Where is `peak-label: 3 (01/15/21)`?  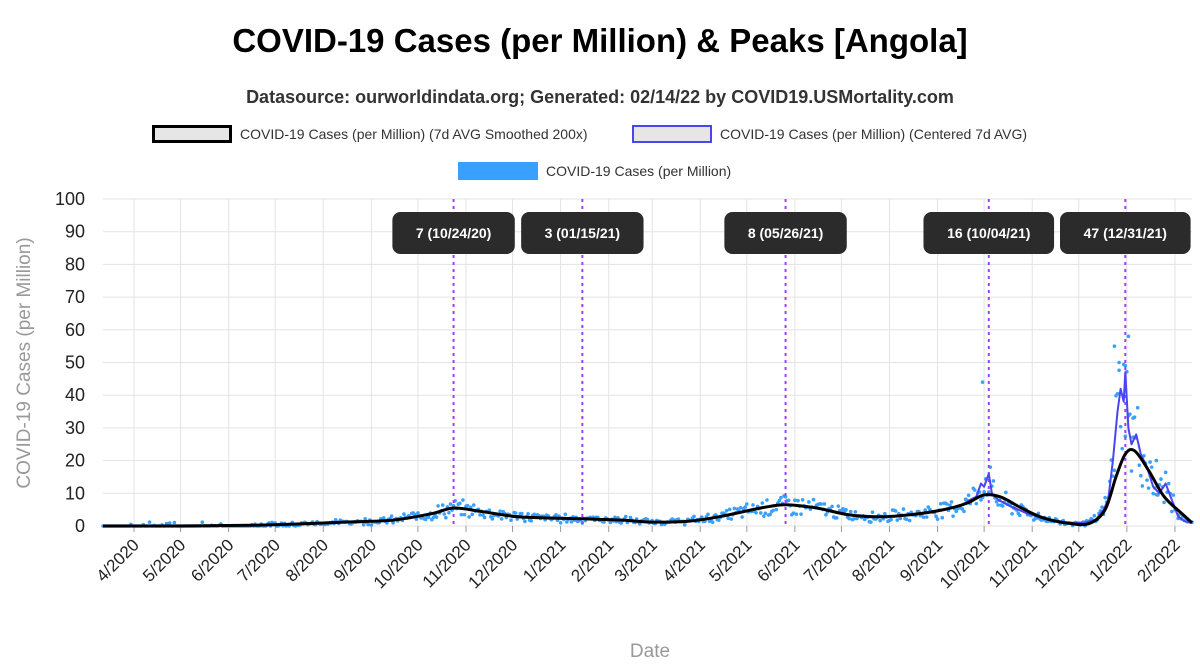 peak-label: 3 (01/15/21) is located at coordinates (583, 233).